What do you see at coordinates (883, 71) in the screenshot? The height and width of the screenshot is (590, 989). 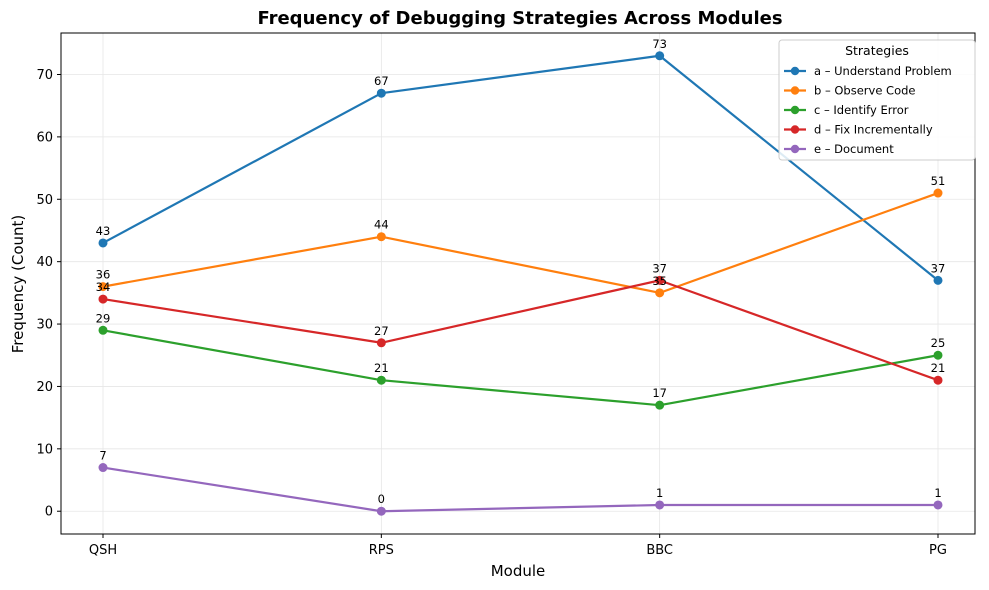 I see `legend-label: a – Understand Problem` at bounding box center [883, 71].